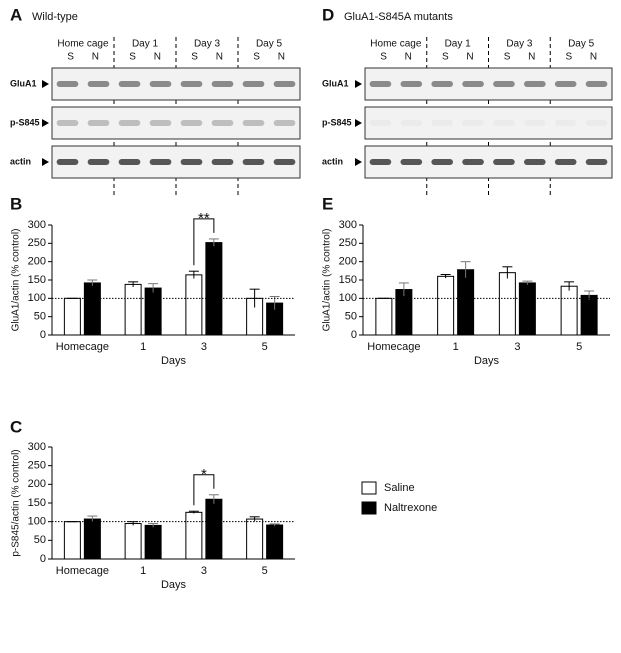  I want to click on panel-letter: A, so click(16, 14).